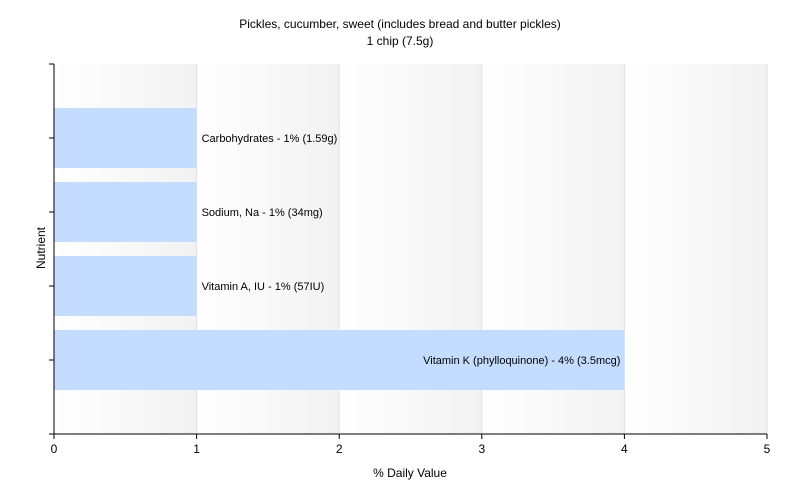 The width and height of the screenshot is (800, 500). Describe the element at coordinates (624, 449) in the screenshot. I see `x-tick-label: 4` at that location.